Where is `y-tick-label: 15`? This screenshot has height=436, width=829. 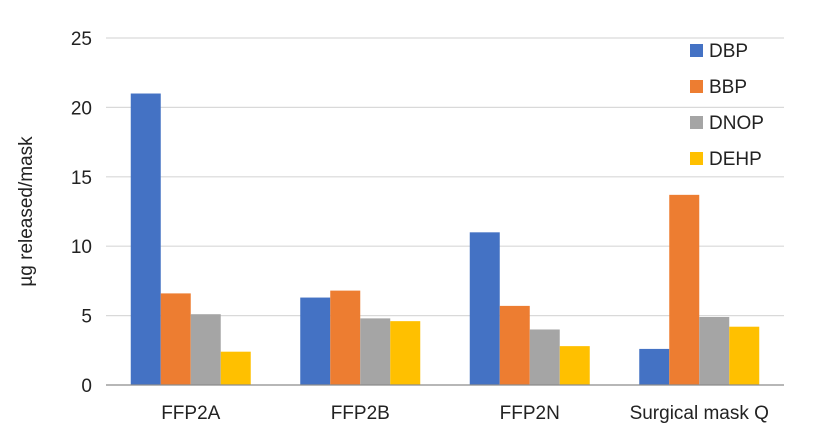 y-tick-label: 15 is located at coordinates (81, 178).